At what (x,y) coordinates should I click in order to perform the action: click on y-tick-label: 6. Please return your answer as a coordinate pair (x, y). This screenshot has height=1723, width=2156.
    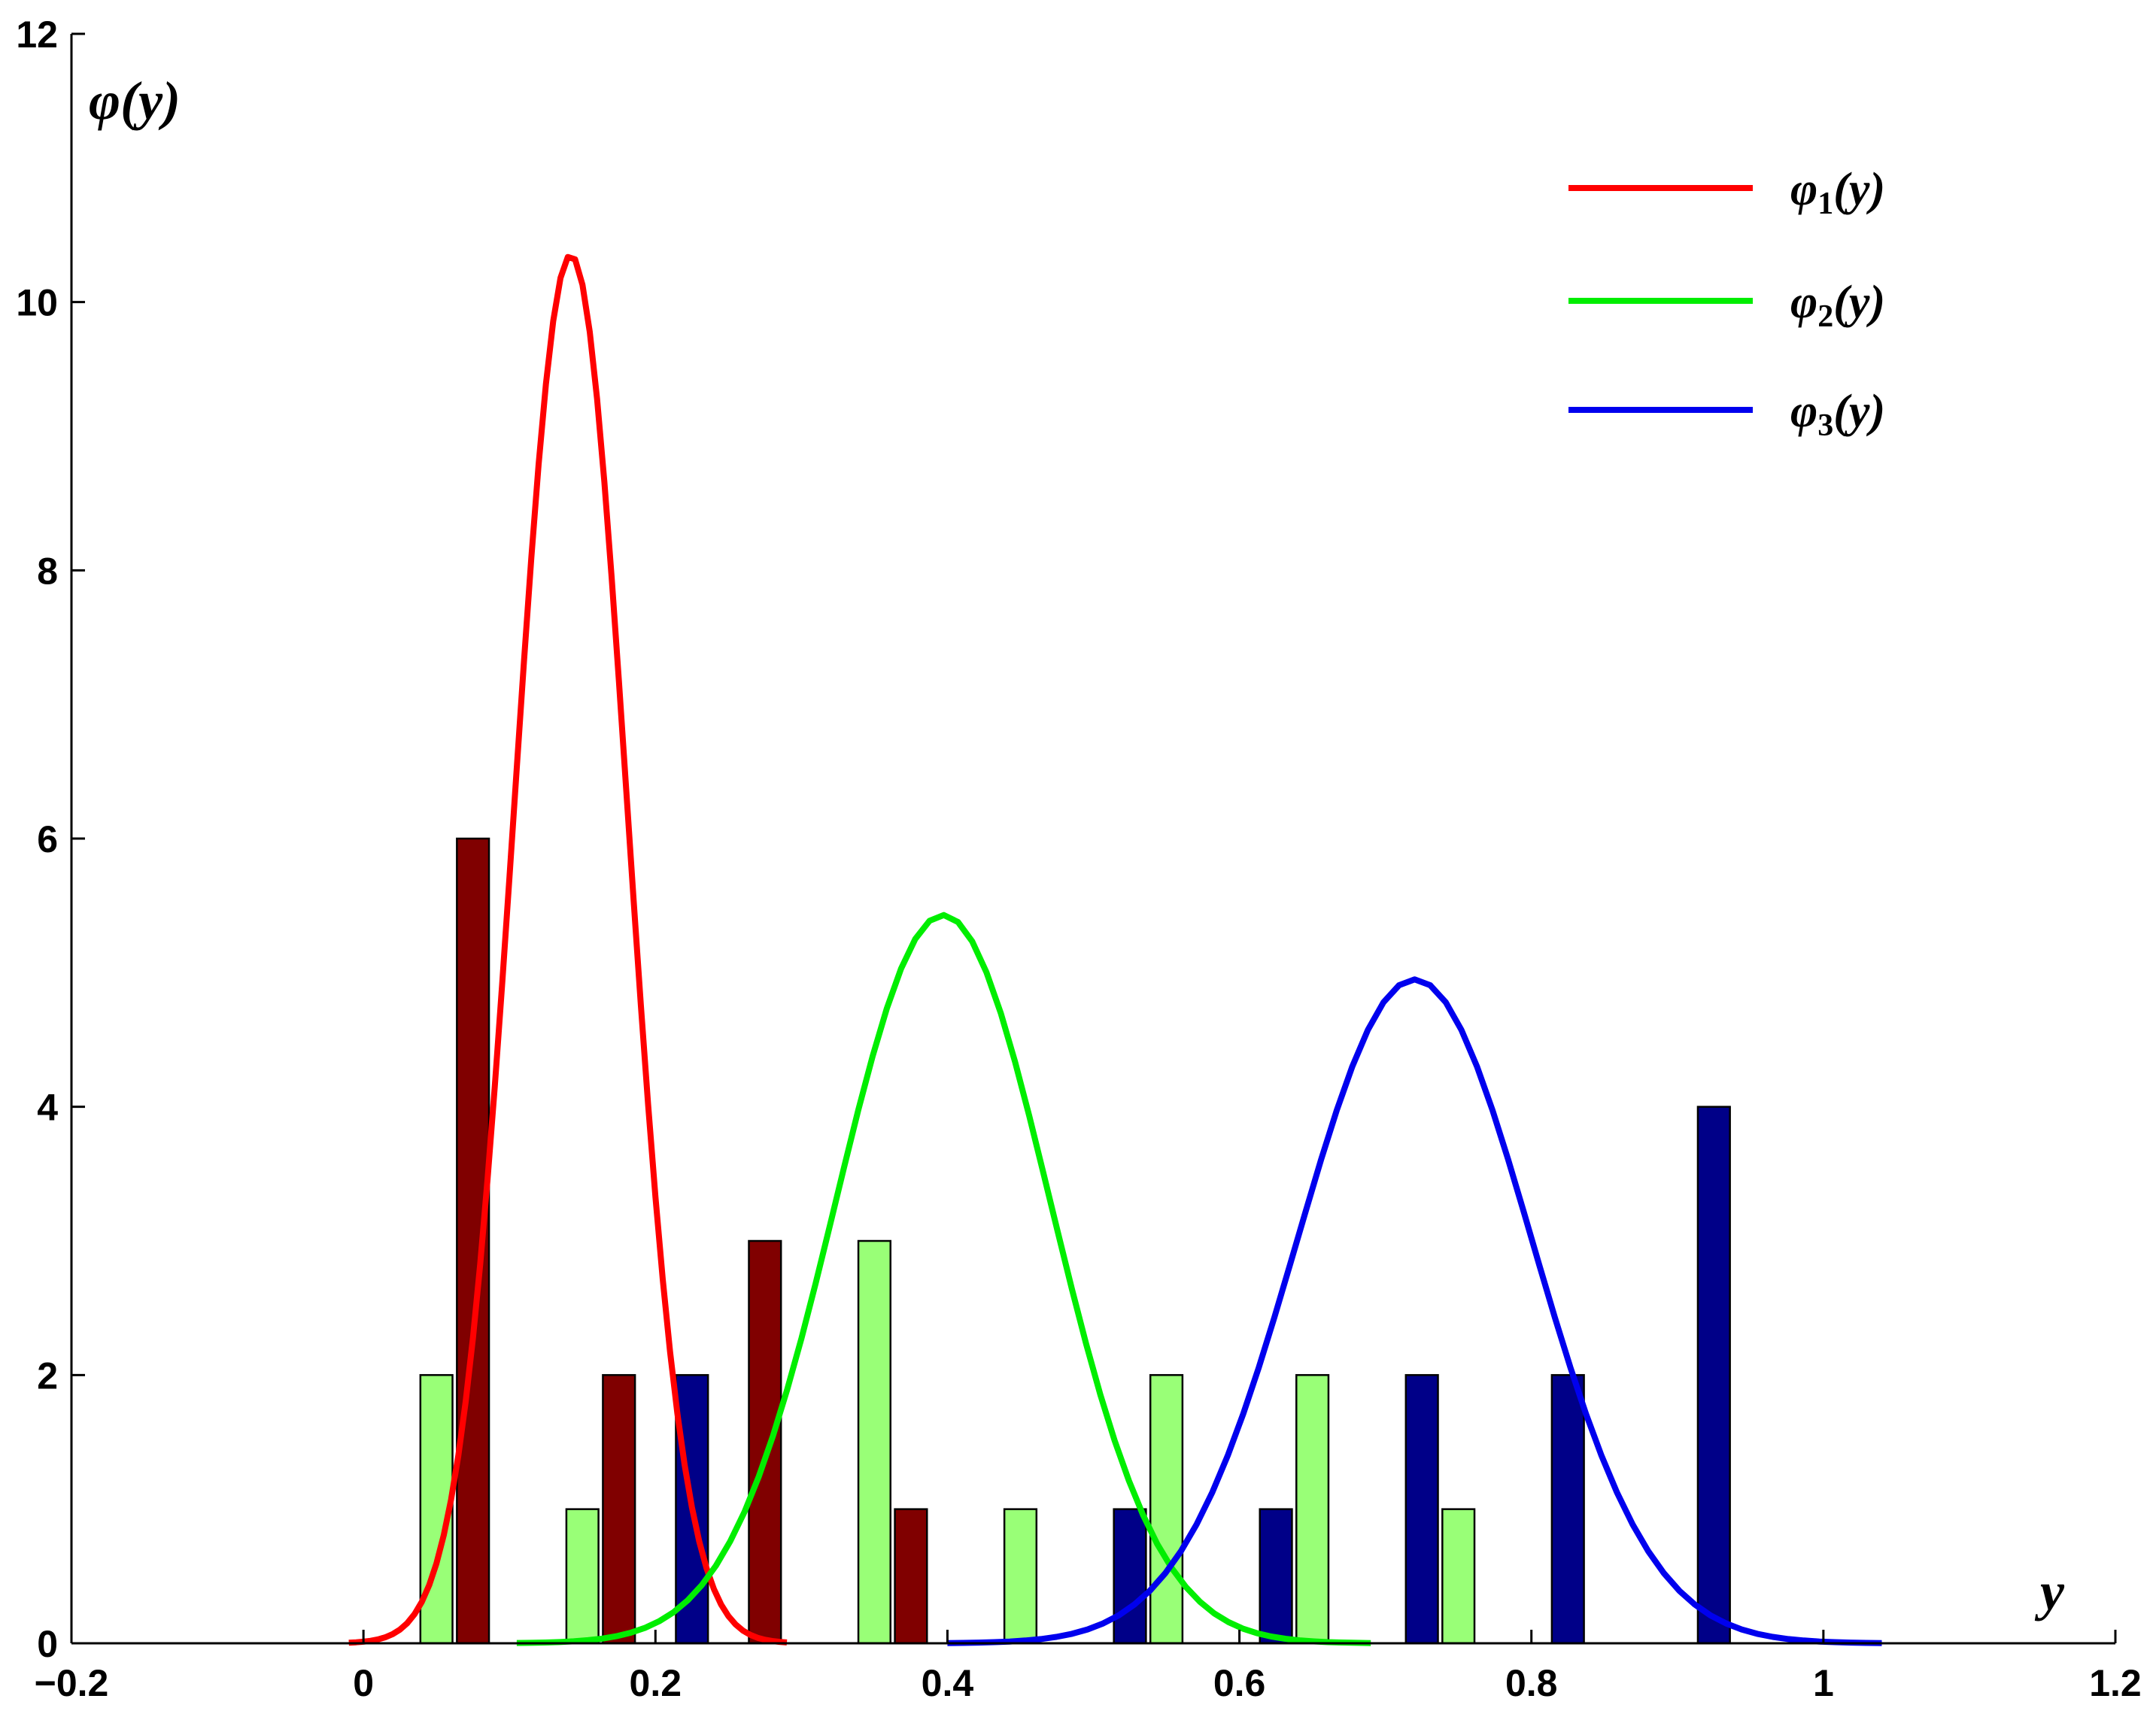
    Looking at the image, I should click on (47, 839).